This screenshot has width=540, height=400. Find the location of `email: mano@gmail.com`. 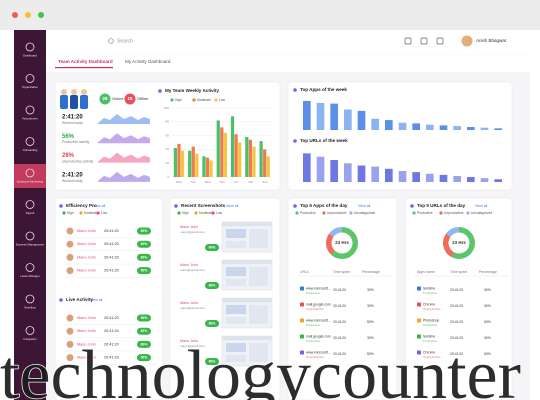

email: mano@gmail.com is located at coordinates (192, 346).